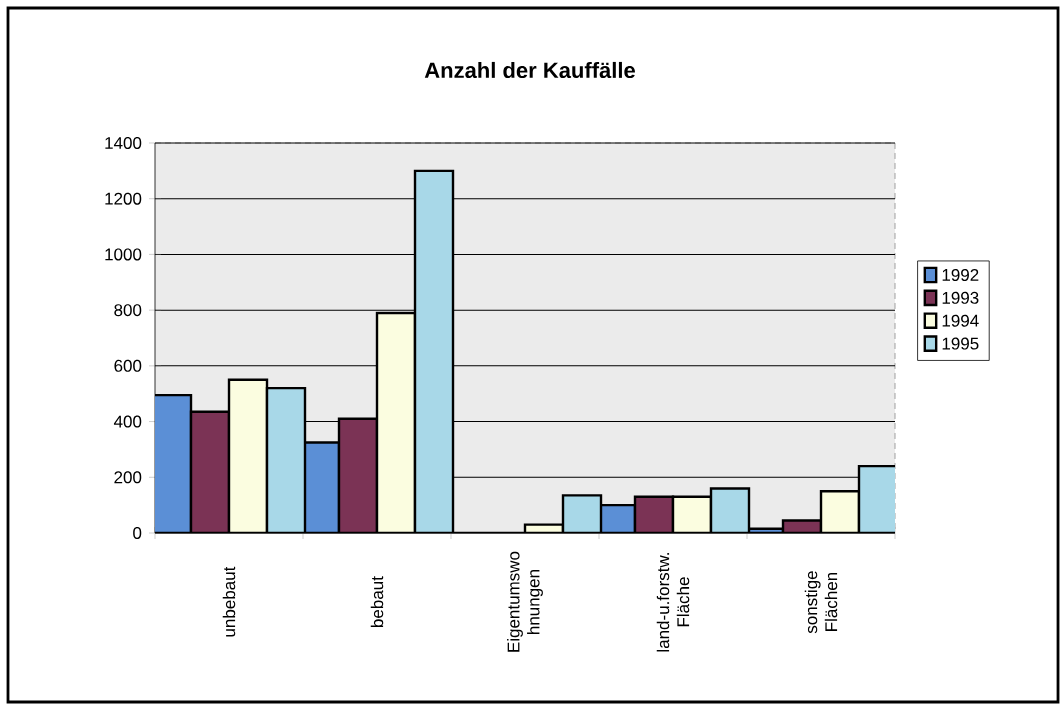 The height and width of the screenshot is (706, 1064). What do you see at coordinates (137, 533) in the screenshot?
I see `y-tick-label: 0` at bounding box center [137, 533].